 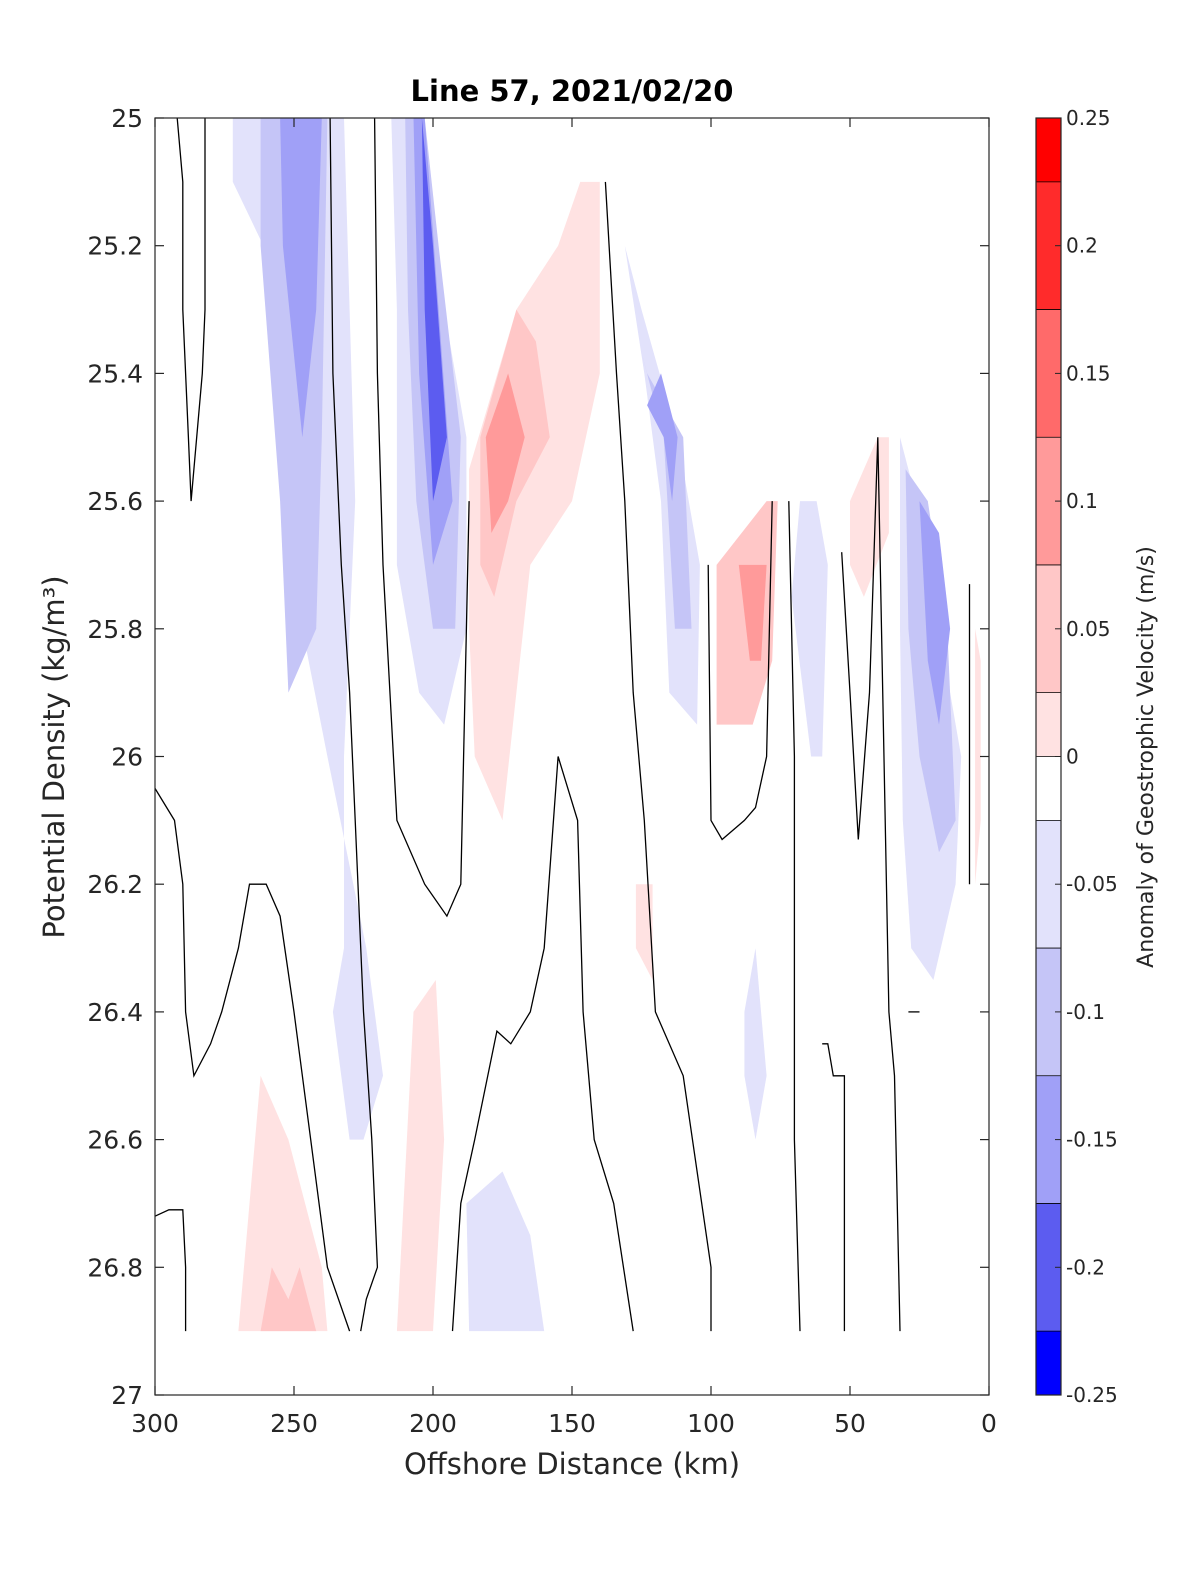 What do you see at coordinates (1082, 246) in the screenshot?
I see `colorbar-tick-label: 0.2` at bounding box center [1082, 246].